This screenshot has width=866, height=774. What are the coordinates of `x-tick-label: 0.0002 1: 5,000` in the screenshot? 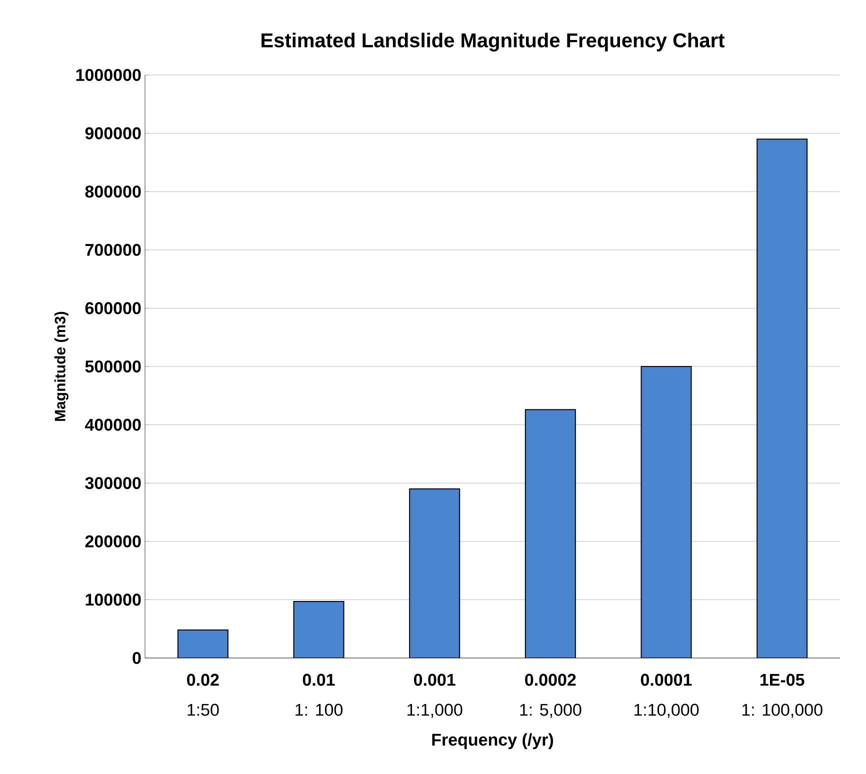 It's located at (551, 696).